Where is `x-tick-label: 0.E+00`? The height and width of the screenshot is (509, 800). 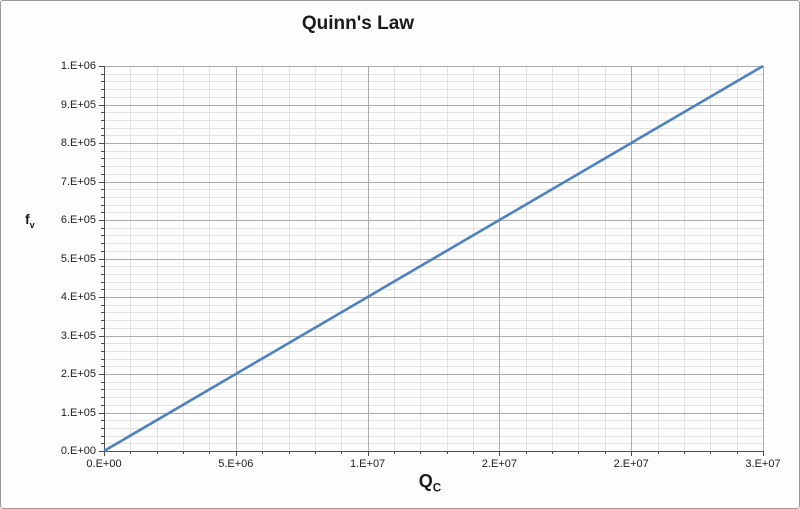 x-tick-label: 0.E+00 is located at coordinates (104, 464).